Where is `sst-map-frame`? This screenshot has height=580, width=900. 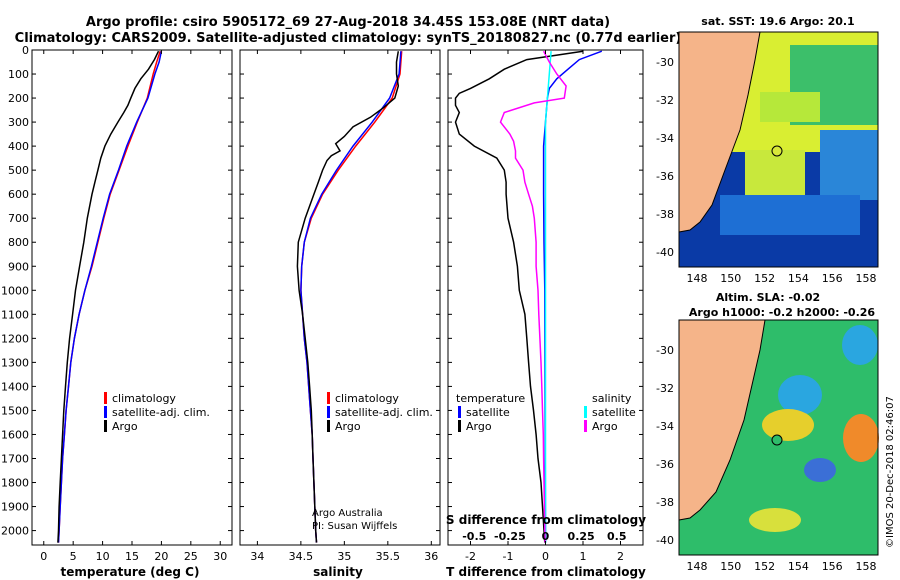 sst-map-frame is located at coordinates (778, 149).